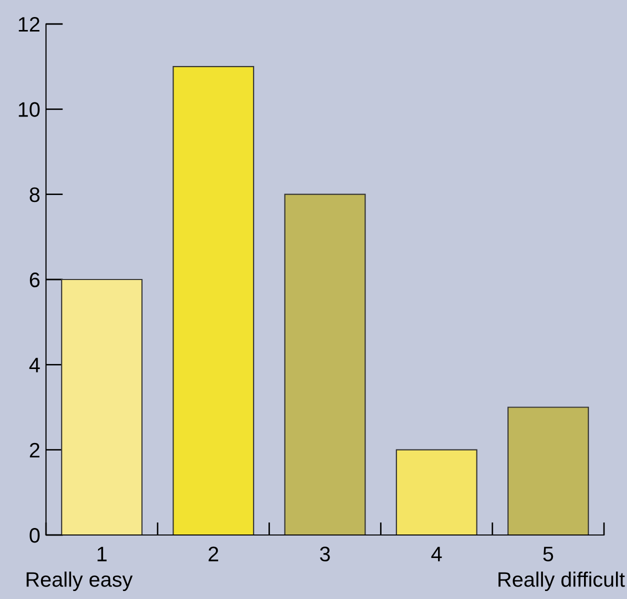 The width and height of the screenshot is (627, 599). Describe the element at coordinates (561, 581) in the screenshot. I see `text: Really difficult` at that location.